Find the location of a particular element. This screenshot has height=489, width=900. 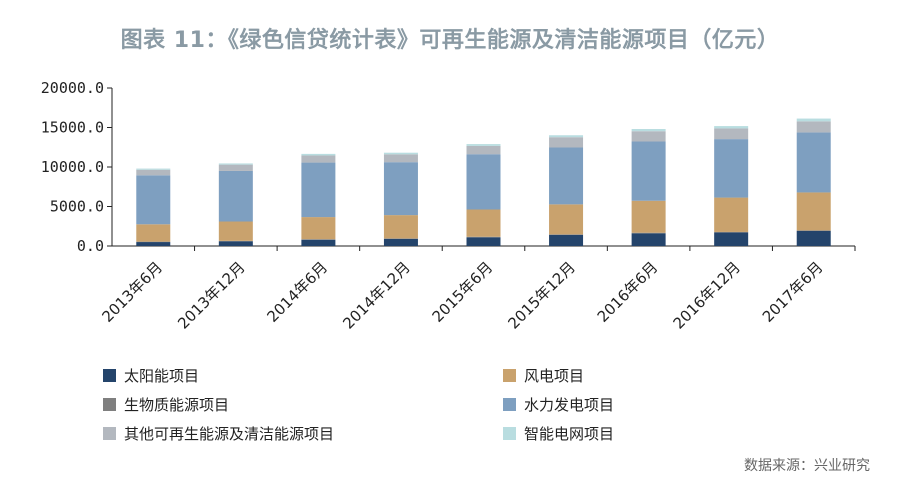

x-category-label: 2015年12月 is located at coordinates (541, 295).